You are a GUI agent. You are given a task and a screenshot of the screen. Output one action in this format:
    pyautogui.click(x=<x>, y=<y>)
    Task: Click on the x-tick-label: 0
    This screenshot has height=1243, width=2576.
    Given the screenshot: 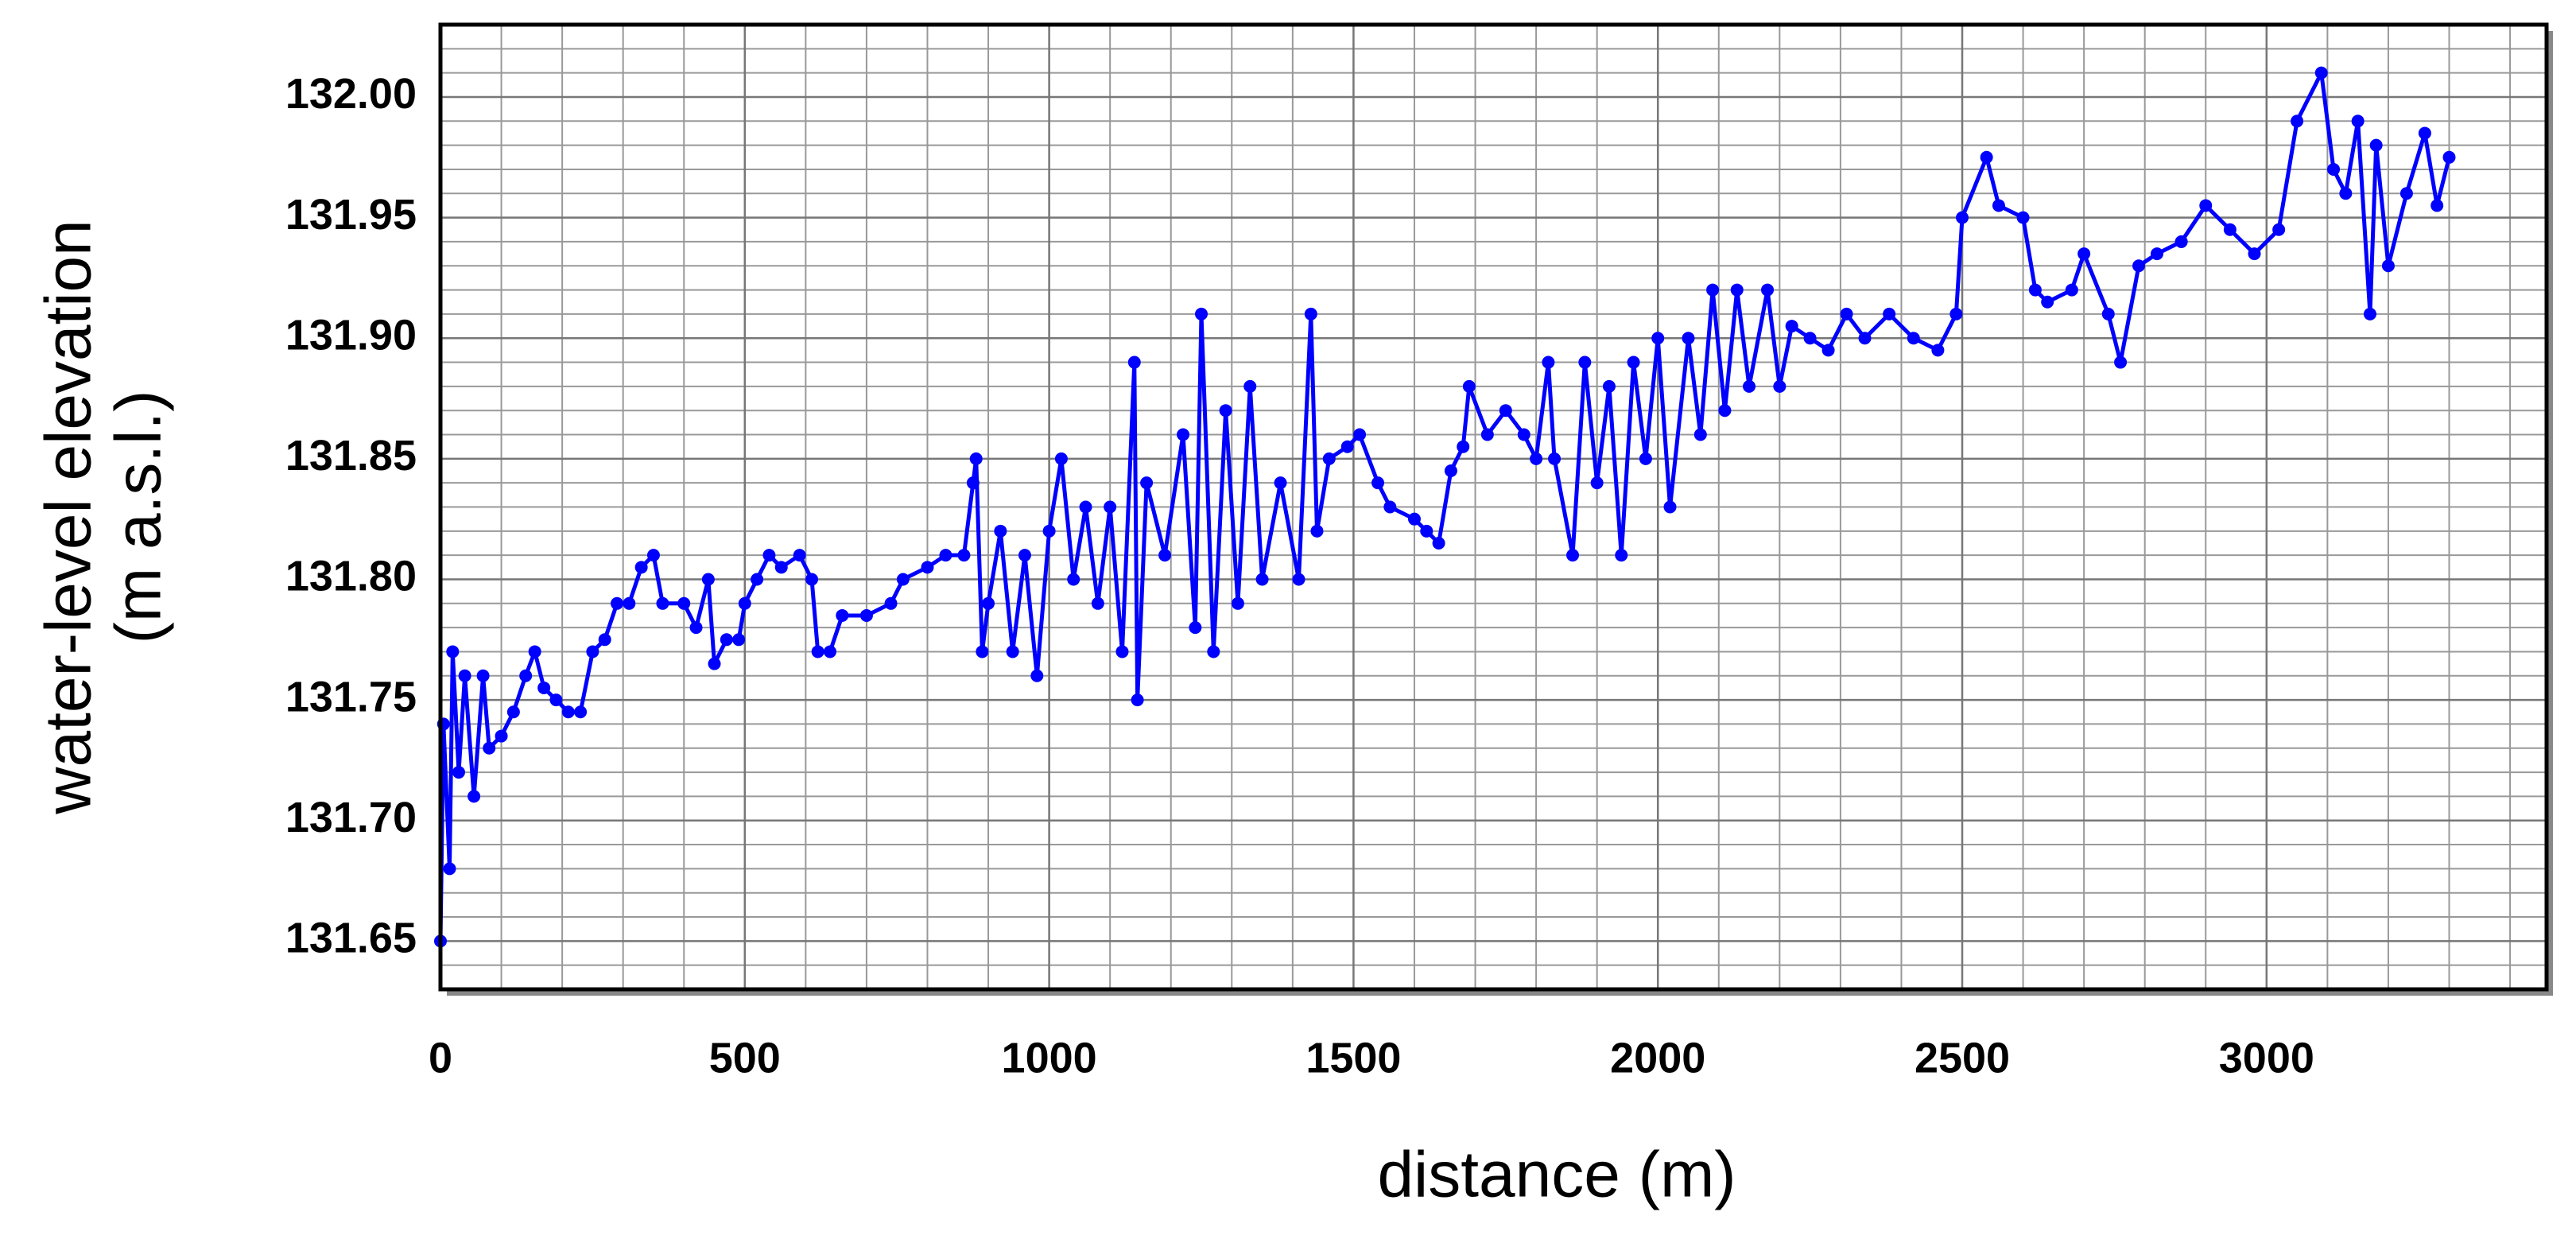 What is the action you would take?
    pyautogui.click(x=440, y=1058)
    